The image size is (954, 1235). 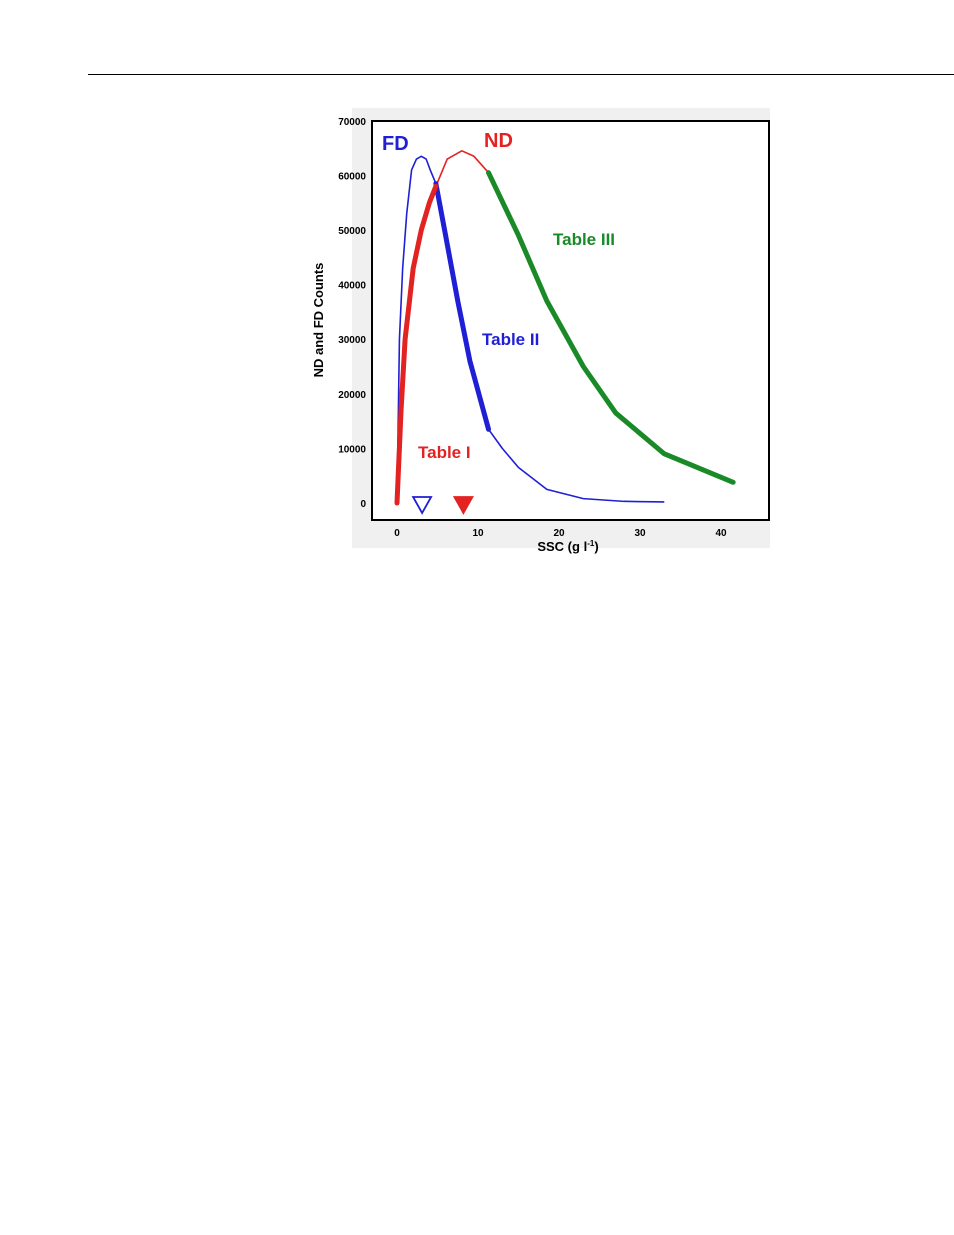 What do you see at coordinates (444, 452) in the screenshot?
I see `label-table-i: Table I` at bounding box center [444, 452].